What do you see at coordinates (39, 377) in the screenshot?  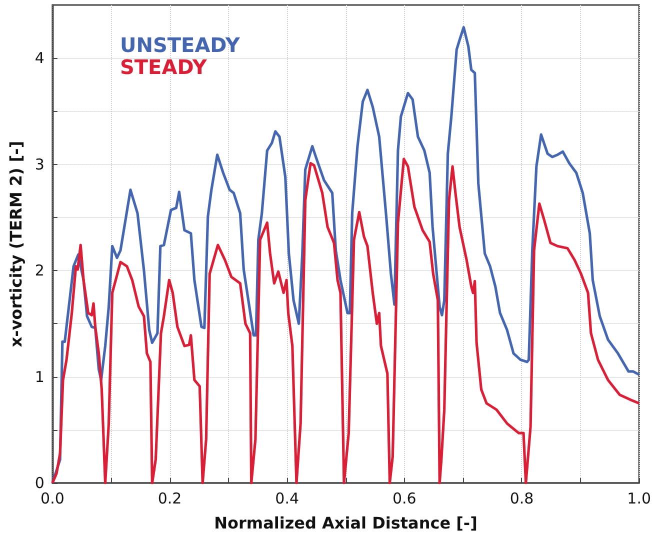 I see `y-tick-label: 1` at bounding box center [39, 377].